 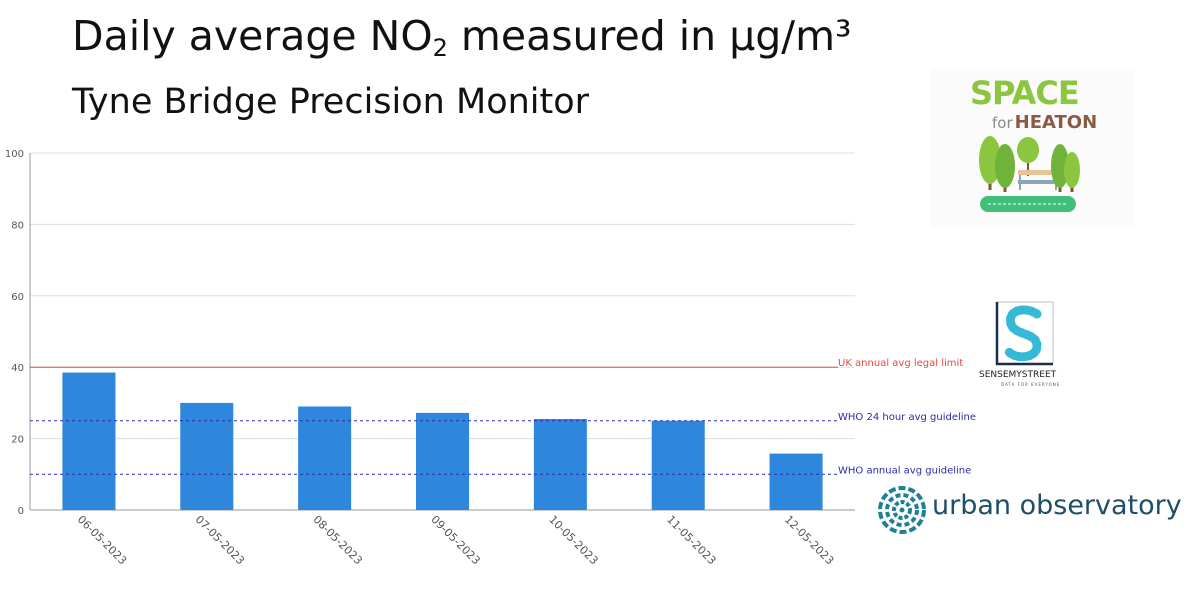 I want to click on chart-subtitle: Tyne Bridge Precision Monitor, so click(x=331, y=102).